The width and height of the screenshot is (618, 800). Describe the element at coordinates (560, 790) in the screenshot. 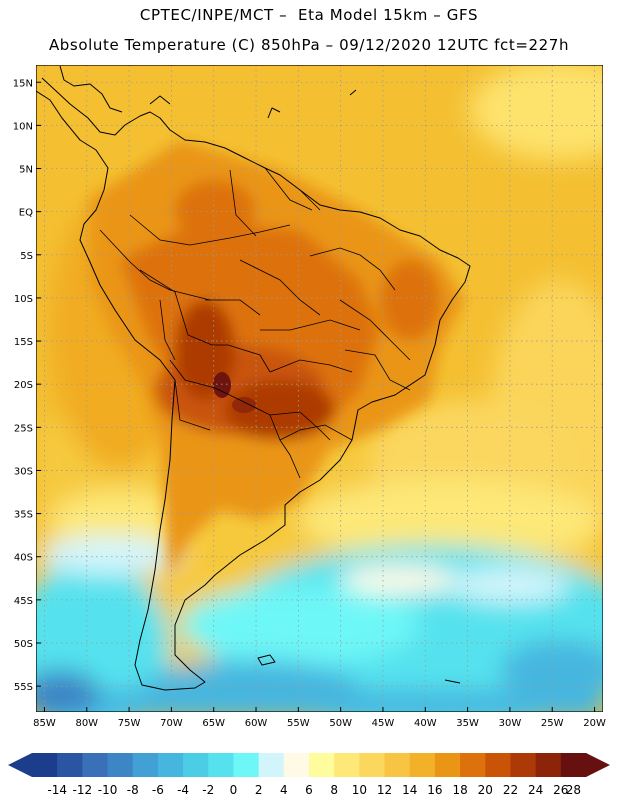

I see `colorbar-label: 26` at that location.